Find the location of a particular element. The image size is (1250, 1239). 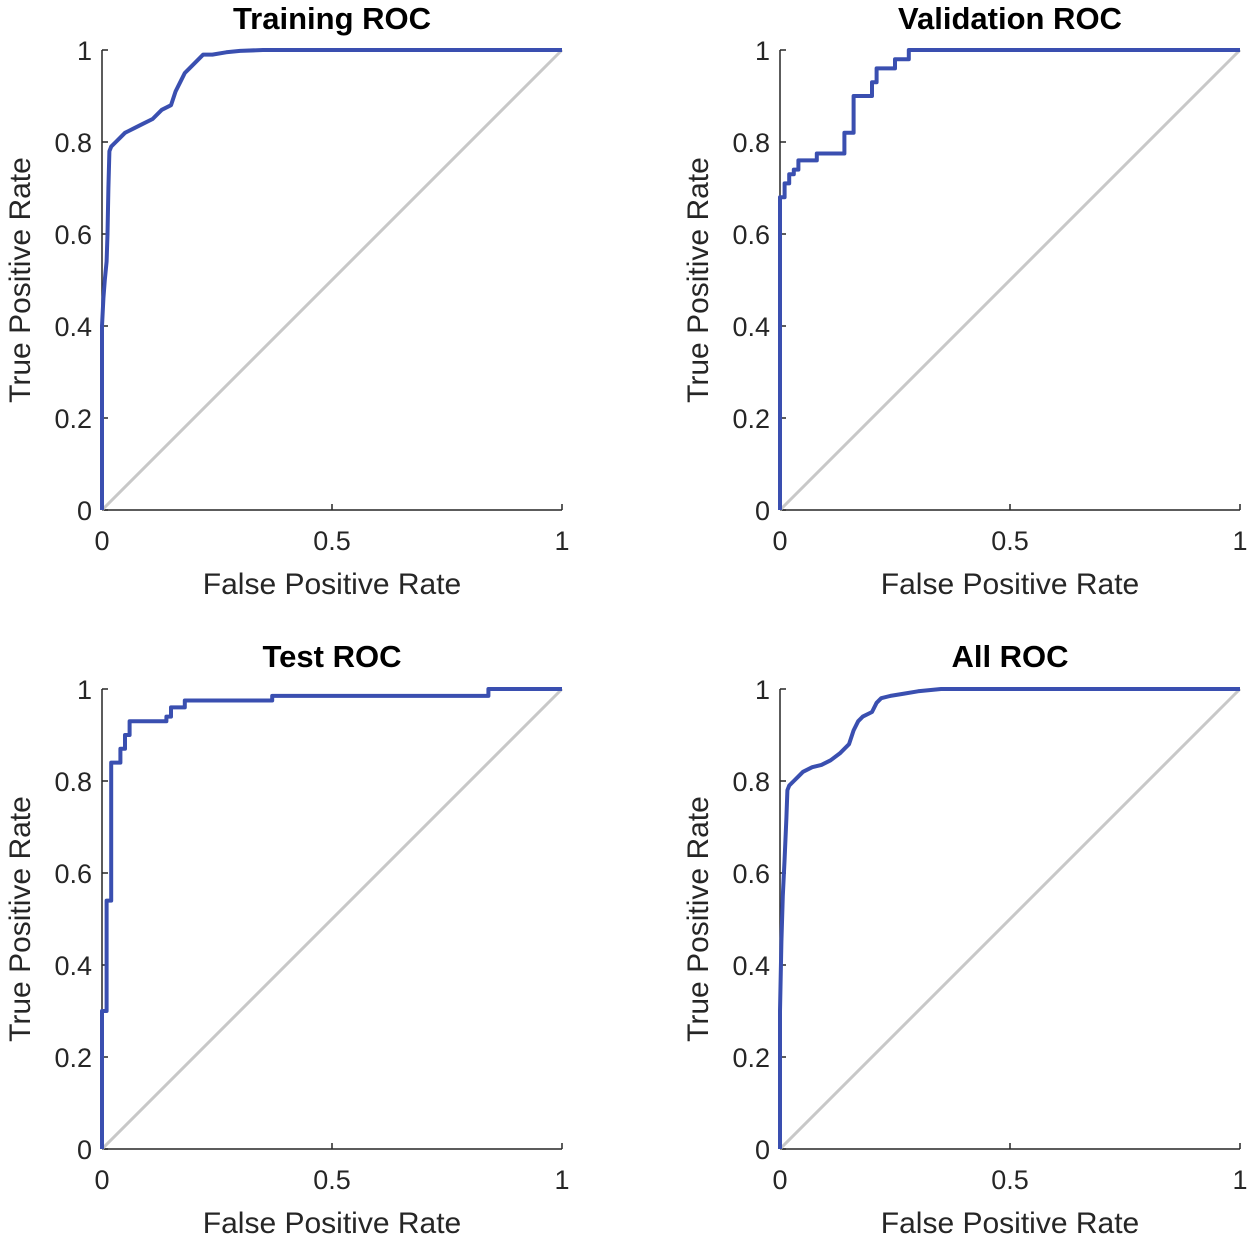

panel-title: Validation ROC is located at coordinates (1010, 18).